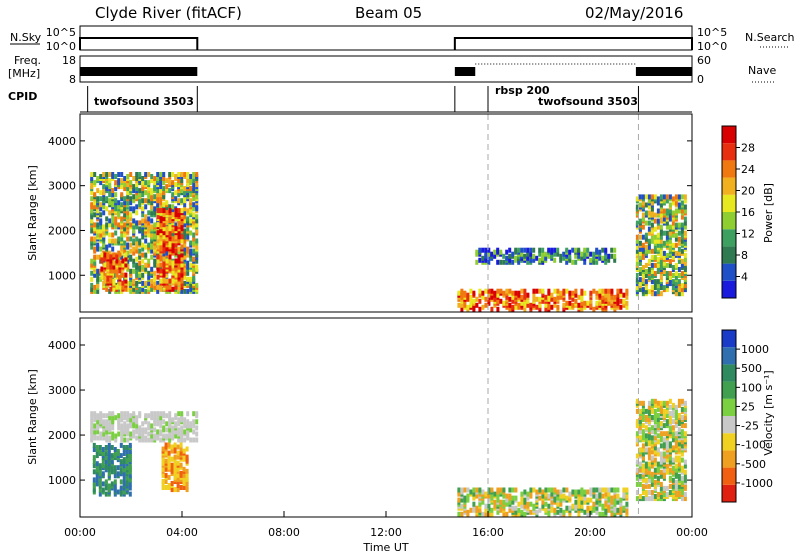 The image size is (800, 554). What do you see at coordinates (762, 70) in the screenshot?
I see `nave-label: Nave` at bounding box center [762, 70].